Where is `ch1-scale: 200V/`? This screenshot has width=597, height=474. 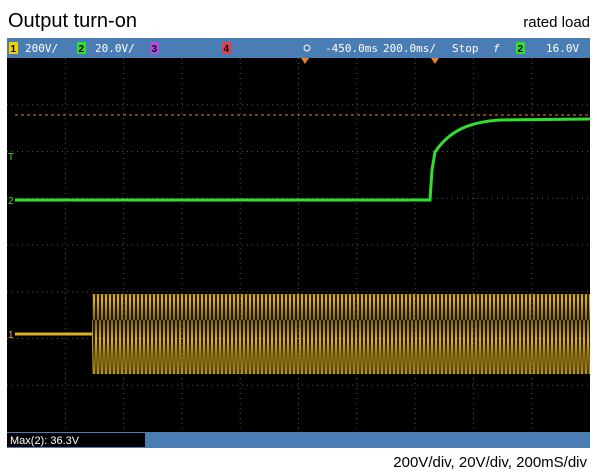
ch1-scale: 200V/ is located at coordinates (41, 48).